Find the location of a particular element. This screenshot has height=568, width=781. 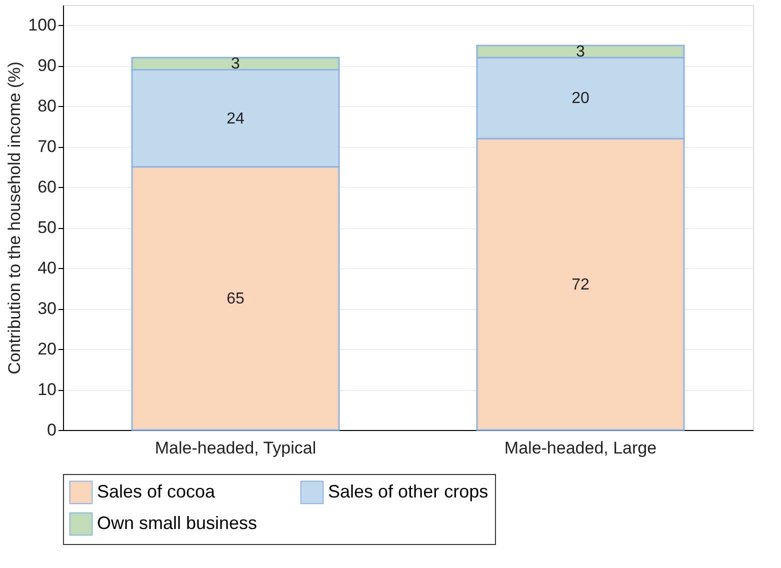

y-tick-label: 10 is located at coordinates (47, 390).